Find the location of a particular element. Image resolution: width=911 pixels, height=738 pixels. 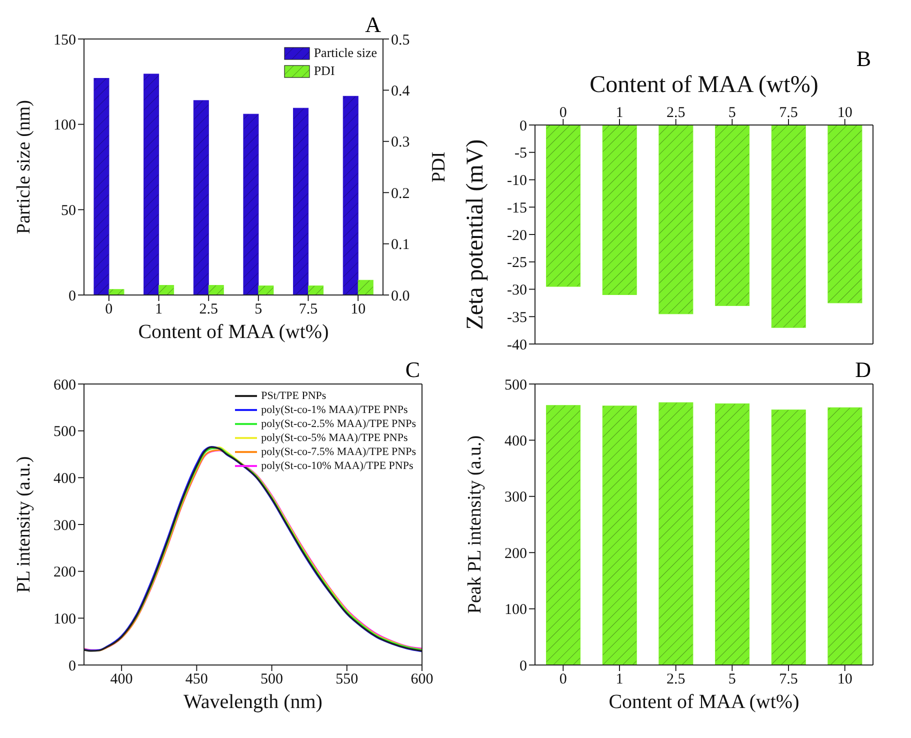

y-axis-title: Particle size (nm) is located at coordinates (24, 167).